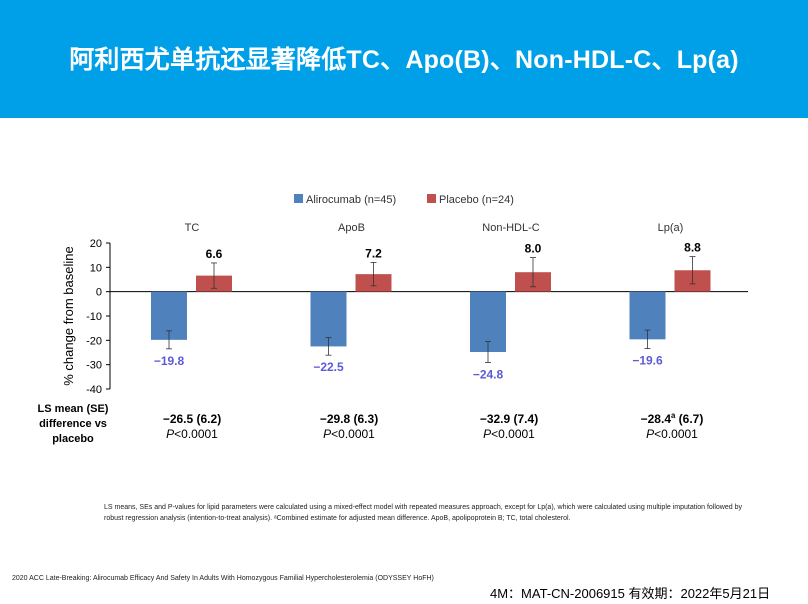 This screenshot has height=604, width=808. I want to click on approval-code: 4M：MAT-CN-2006915 有效期：2022年5月21日, so click(630, 593).